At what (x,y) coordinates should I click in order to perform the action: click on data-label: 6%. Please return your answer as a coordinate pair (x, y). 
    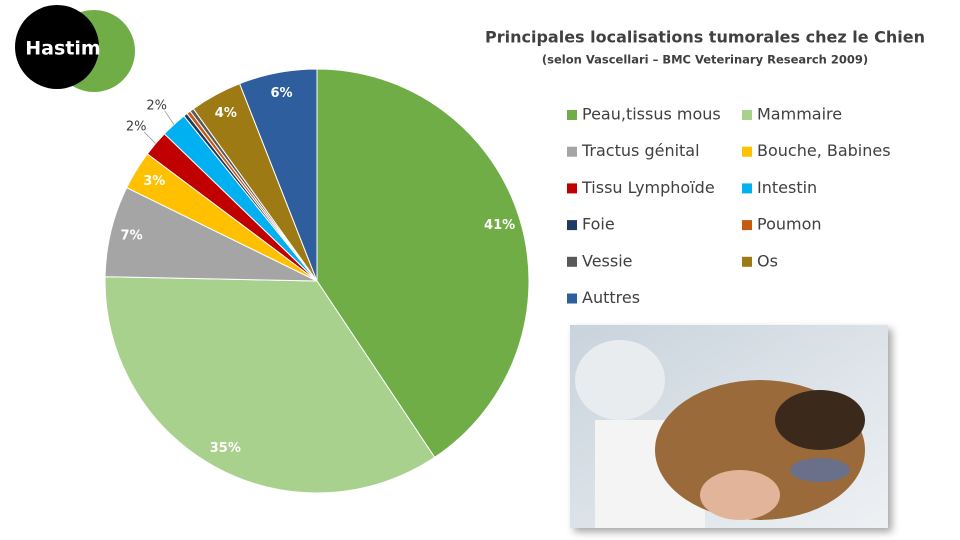
    Looking at the image, I should click on (282, 93).